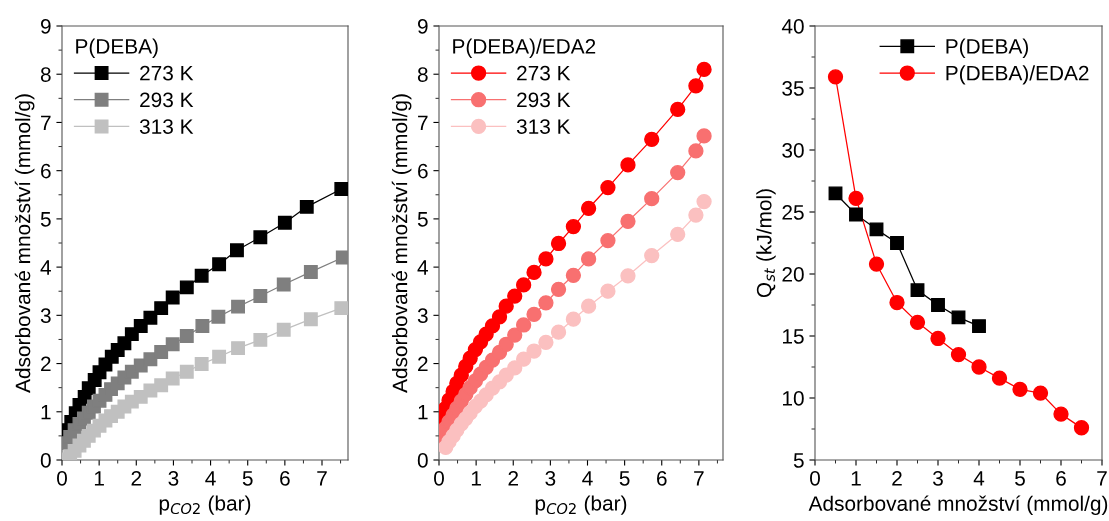 The height and width of the screenshot is (521, 1109). Describe the element at coordinates (117, 48) in the screenshot. I see `legend-title: P(DEBA)` at that location.